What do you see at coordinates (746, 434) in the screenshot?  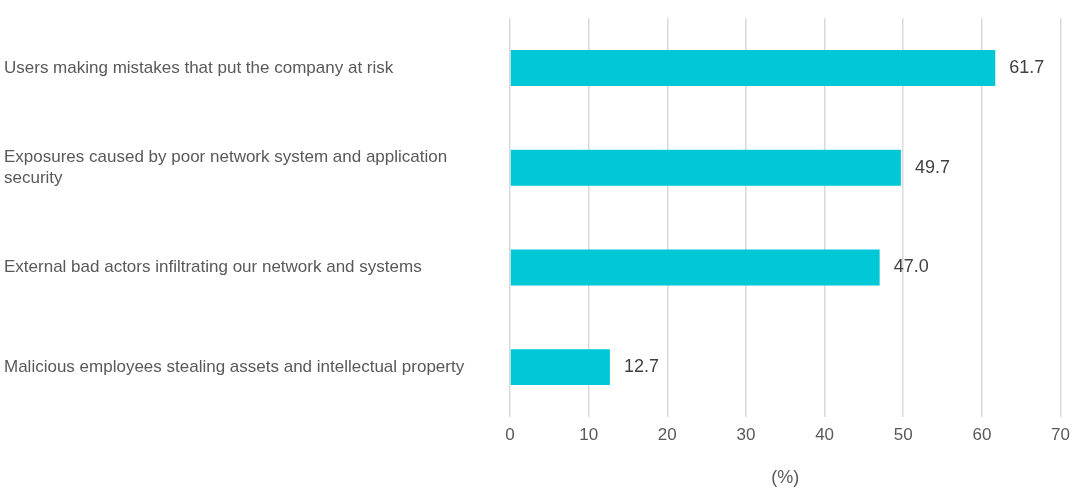 I see `x-tick-label: 30` at bounding box center [746, 434].